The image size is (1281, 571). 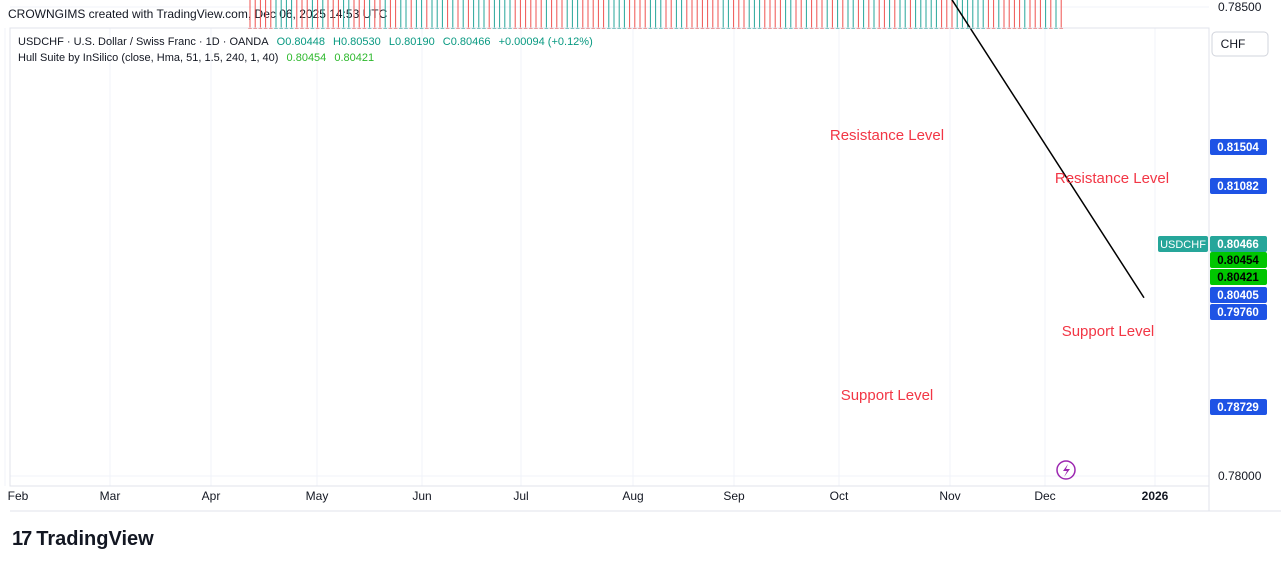 I want to click on symbol-tag-label: USDCHF, so click(x=1183, y=245).